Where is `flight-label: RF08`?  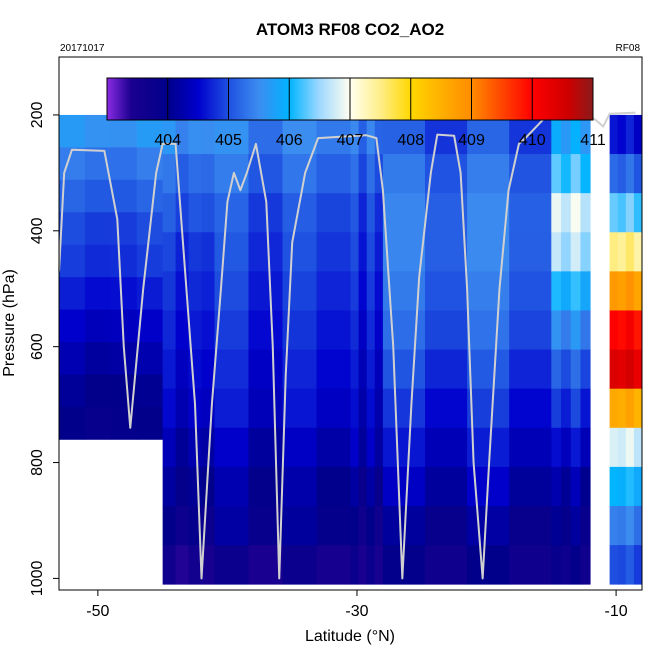
flight-label: RF08 is located at coordinates (628, 48).